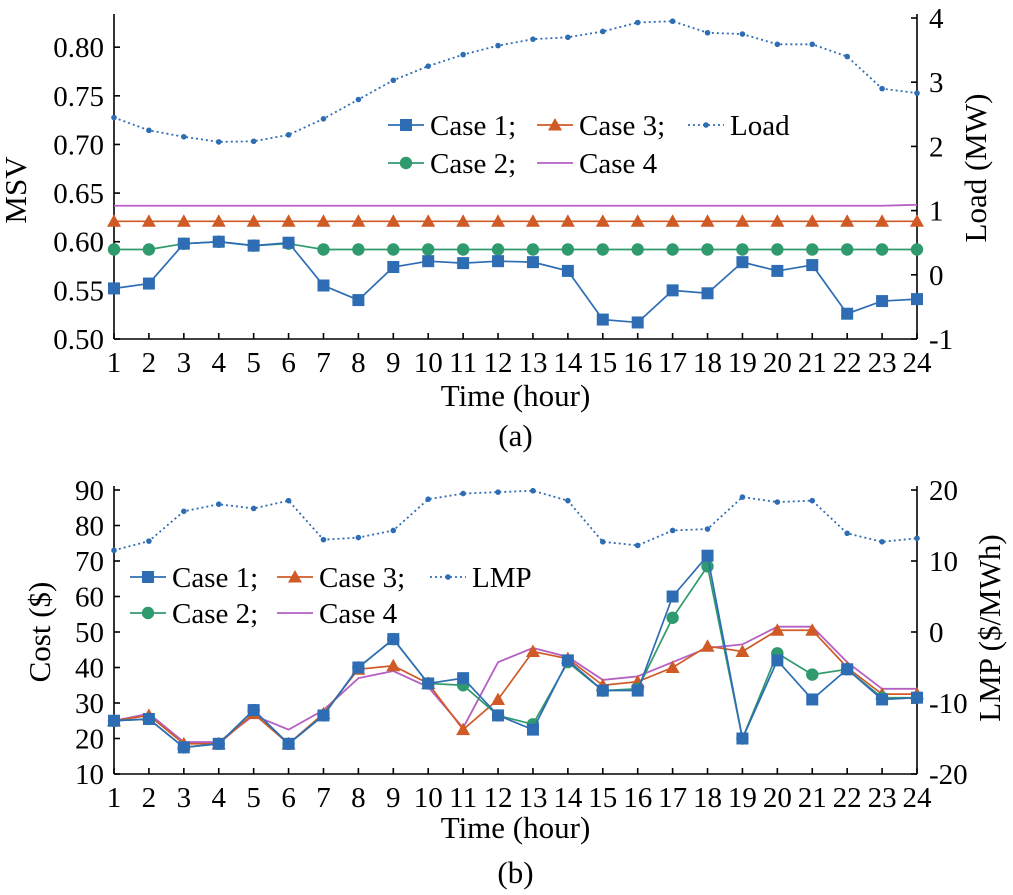 This screenshot has width=1013, height=895. What do you see at coordinates (498, 363) in the screenshot?
I see `x-tick-label: 12` at bounding box center [498, 363].